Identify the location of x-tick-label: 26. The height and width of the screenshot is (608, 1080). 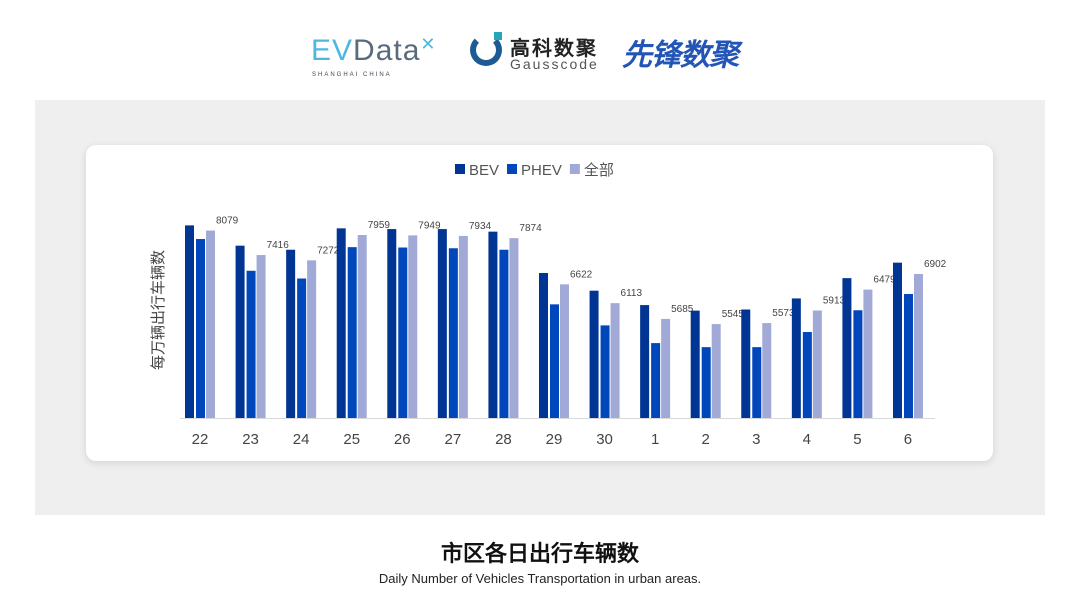
(402, 439).